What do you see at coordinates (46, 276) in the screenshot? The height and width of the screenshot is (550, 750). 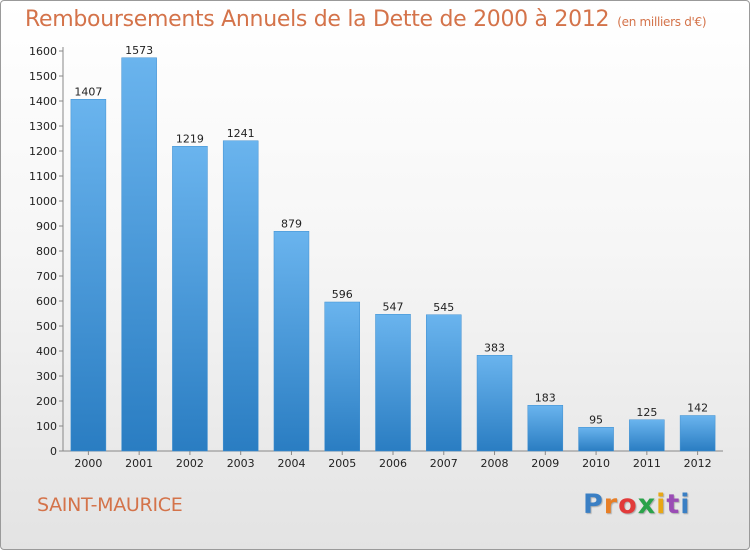 I see `y-tick-label: 700` at bounding box center [46, 276].